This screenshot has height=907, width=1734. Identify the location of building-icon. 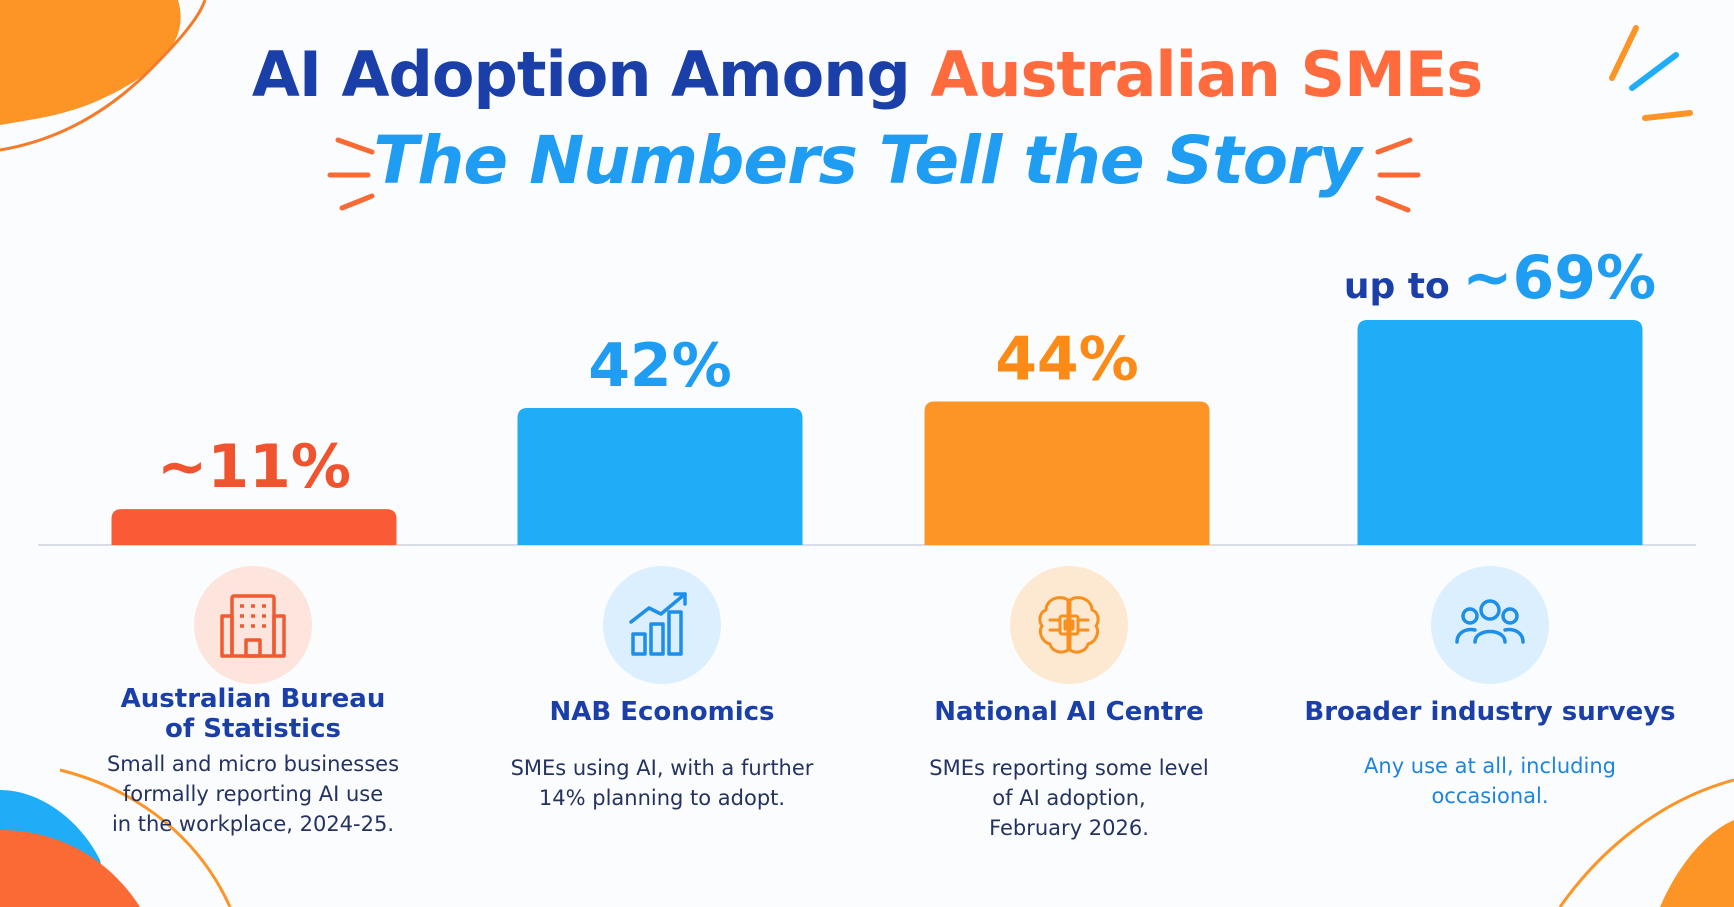
(253, 626).